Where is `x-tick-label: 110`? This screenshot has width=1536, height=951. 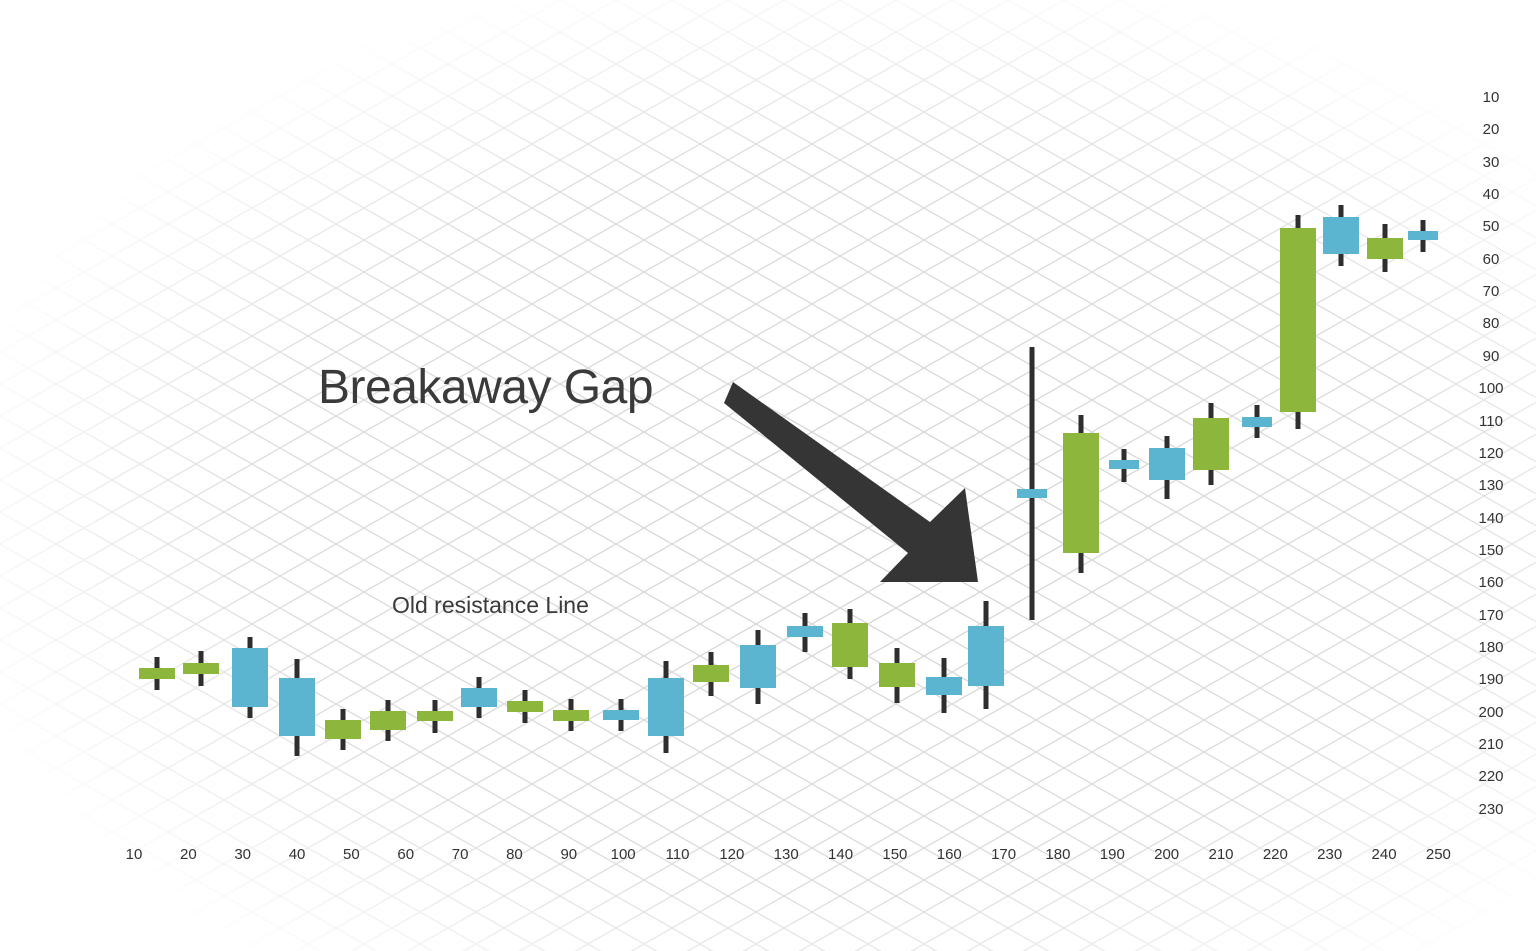
x-tick-label: 110 is located at coordinates (677, 854).